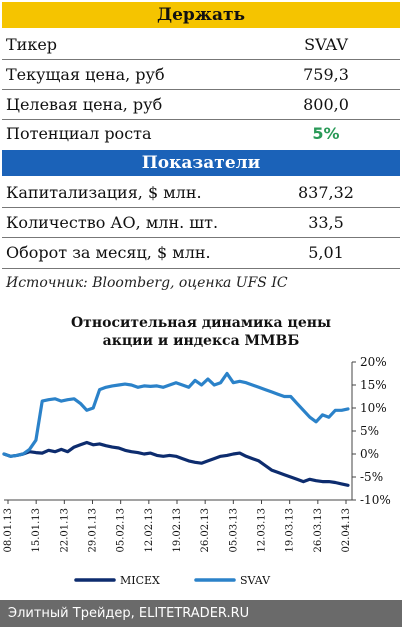  What do you see at coordinates (346, 530) in the screenshot?
I see `x-tick-label: 02.04.13` at bounding box center [346, 530].